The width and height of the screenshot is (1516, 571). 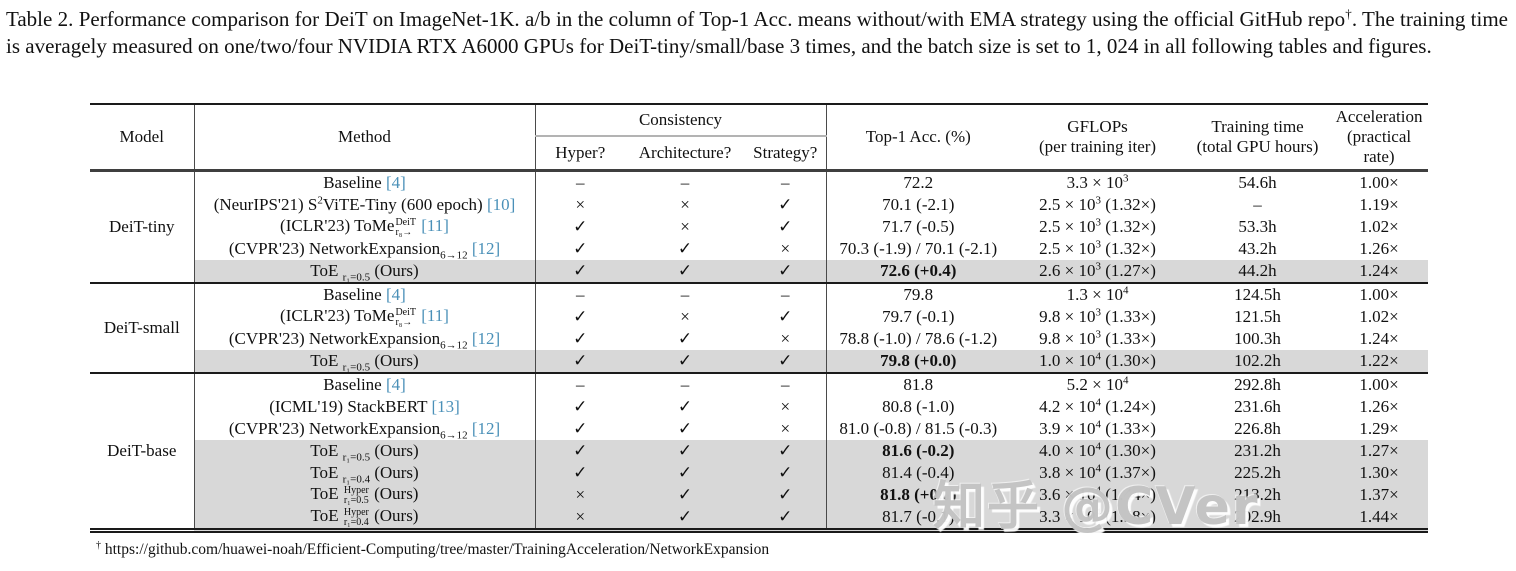 What do you see at coordinates (334, 249) in the screenshot?
I see `method-text: (CVPR'23) NetworkExpansion` at bounding box center [334, 249].